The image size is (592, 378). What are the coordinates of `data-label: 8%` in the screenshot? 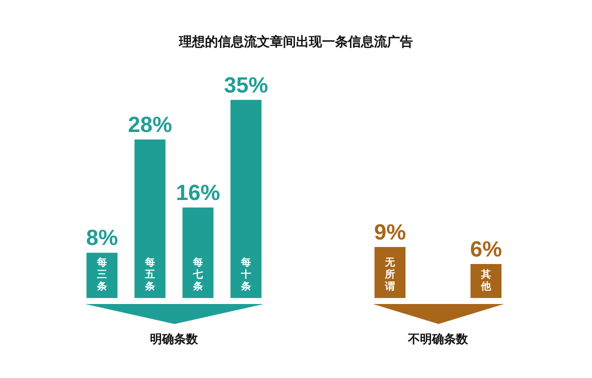 It's located at (102, 237).